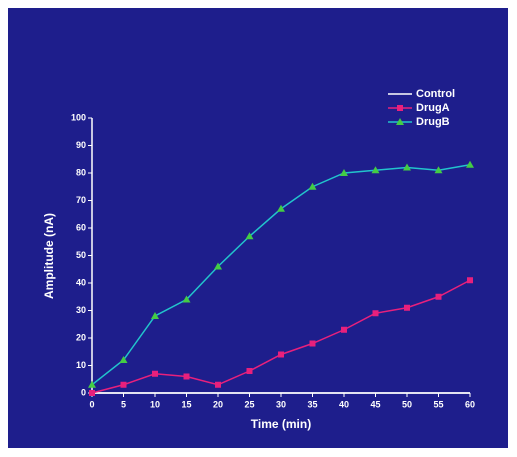  Describe the element at coordinates (249, 404) in the screenshot. I see `x-tick-label: 25` at that location.